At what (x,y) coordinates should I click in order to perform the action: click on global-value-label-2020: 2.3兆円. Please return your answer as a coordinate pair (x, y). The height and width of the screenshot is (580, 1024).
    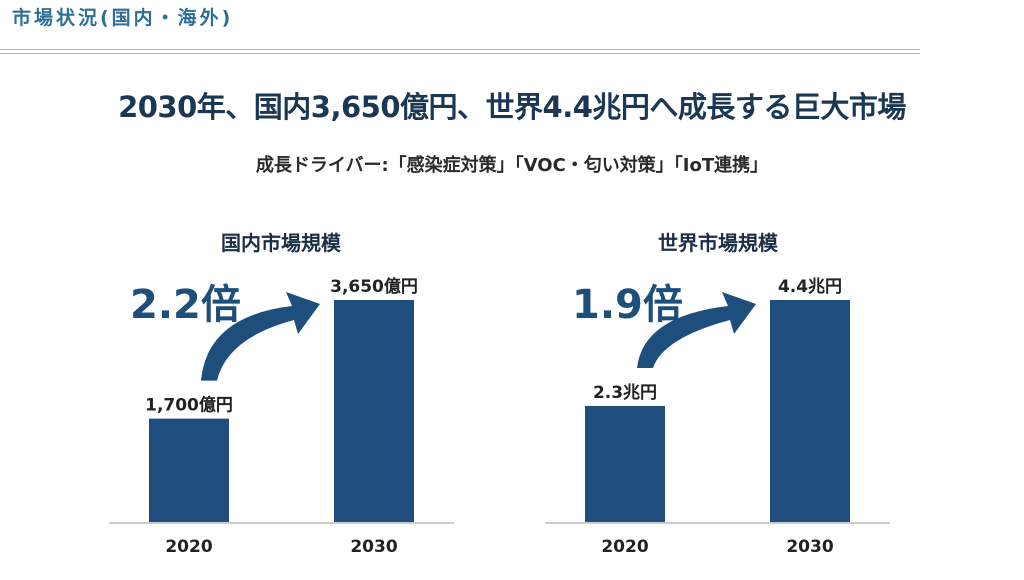
    Looking at the image, I should click on (625, 393).